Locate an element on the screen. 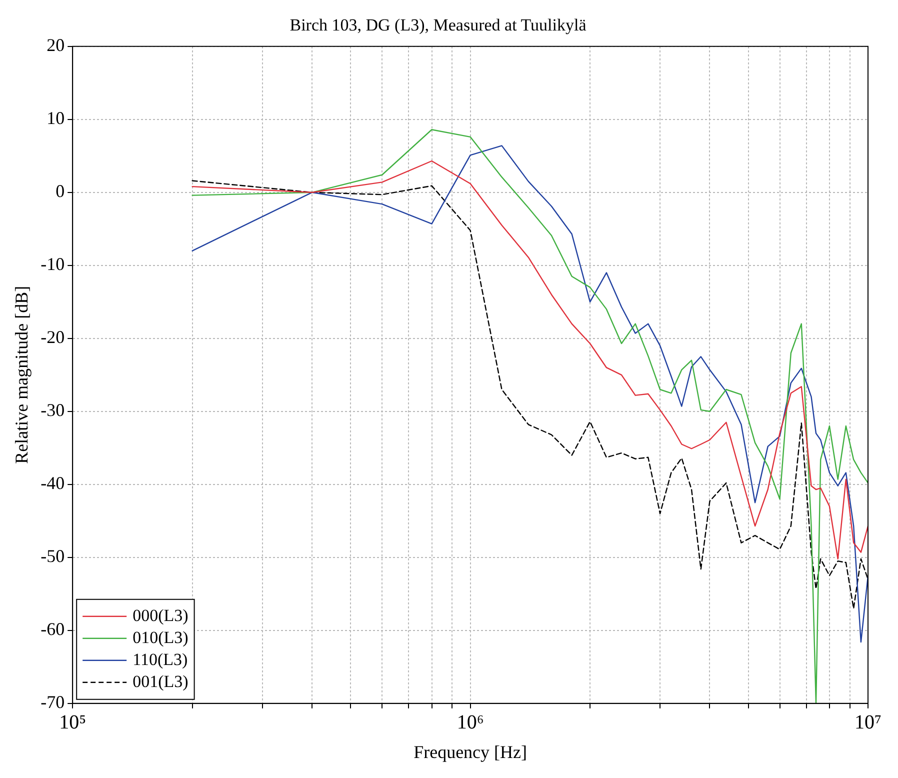  x-tick-label: 10⁵ is located at coordinates (72, 723).